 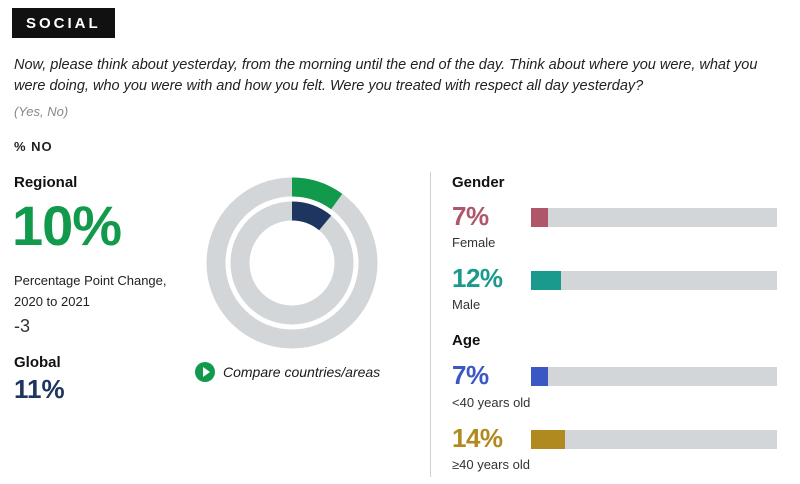 I want to click on compare-countries-link: Compare countries/areas, so click(x=287, y=372).